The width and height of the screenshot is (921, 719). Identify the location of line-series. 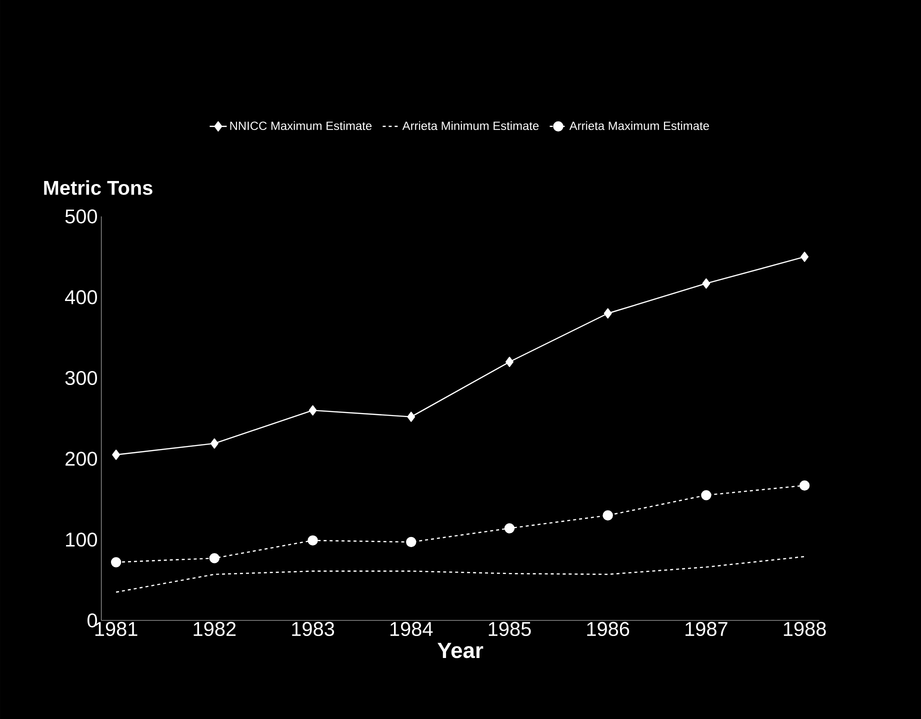
(460, 574).